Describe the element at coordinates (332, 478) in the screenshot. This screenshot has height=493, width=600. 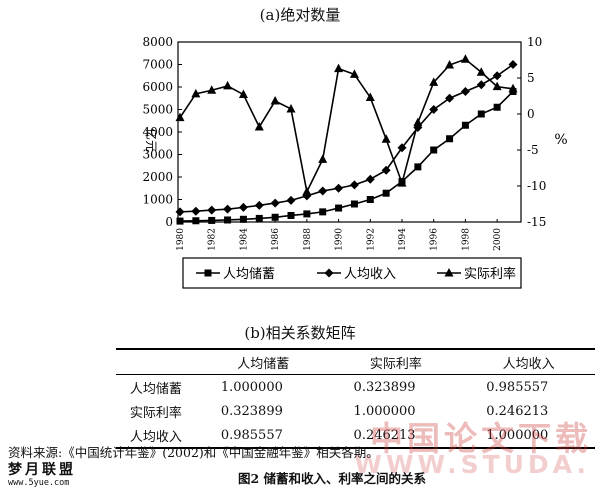
I see `figure-caption: 图2 储蓄和收入、利率之间的关系` at that location.